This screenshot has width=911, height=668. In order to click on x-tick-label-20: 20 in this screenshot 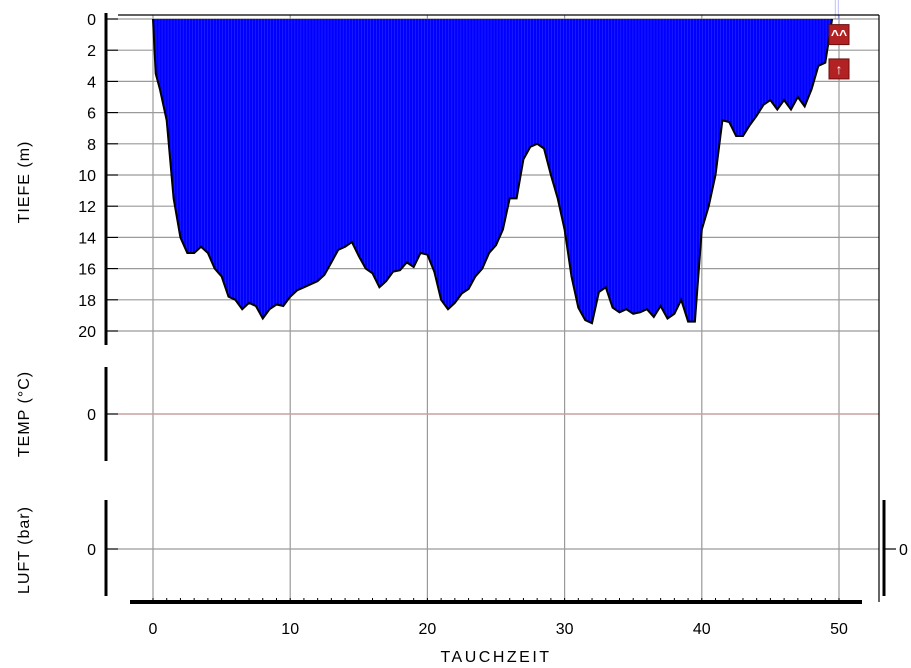, I will do `click(428, 629)`.